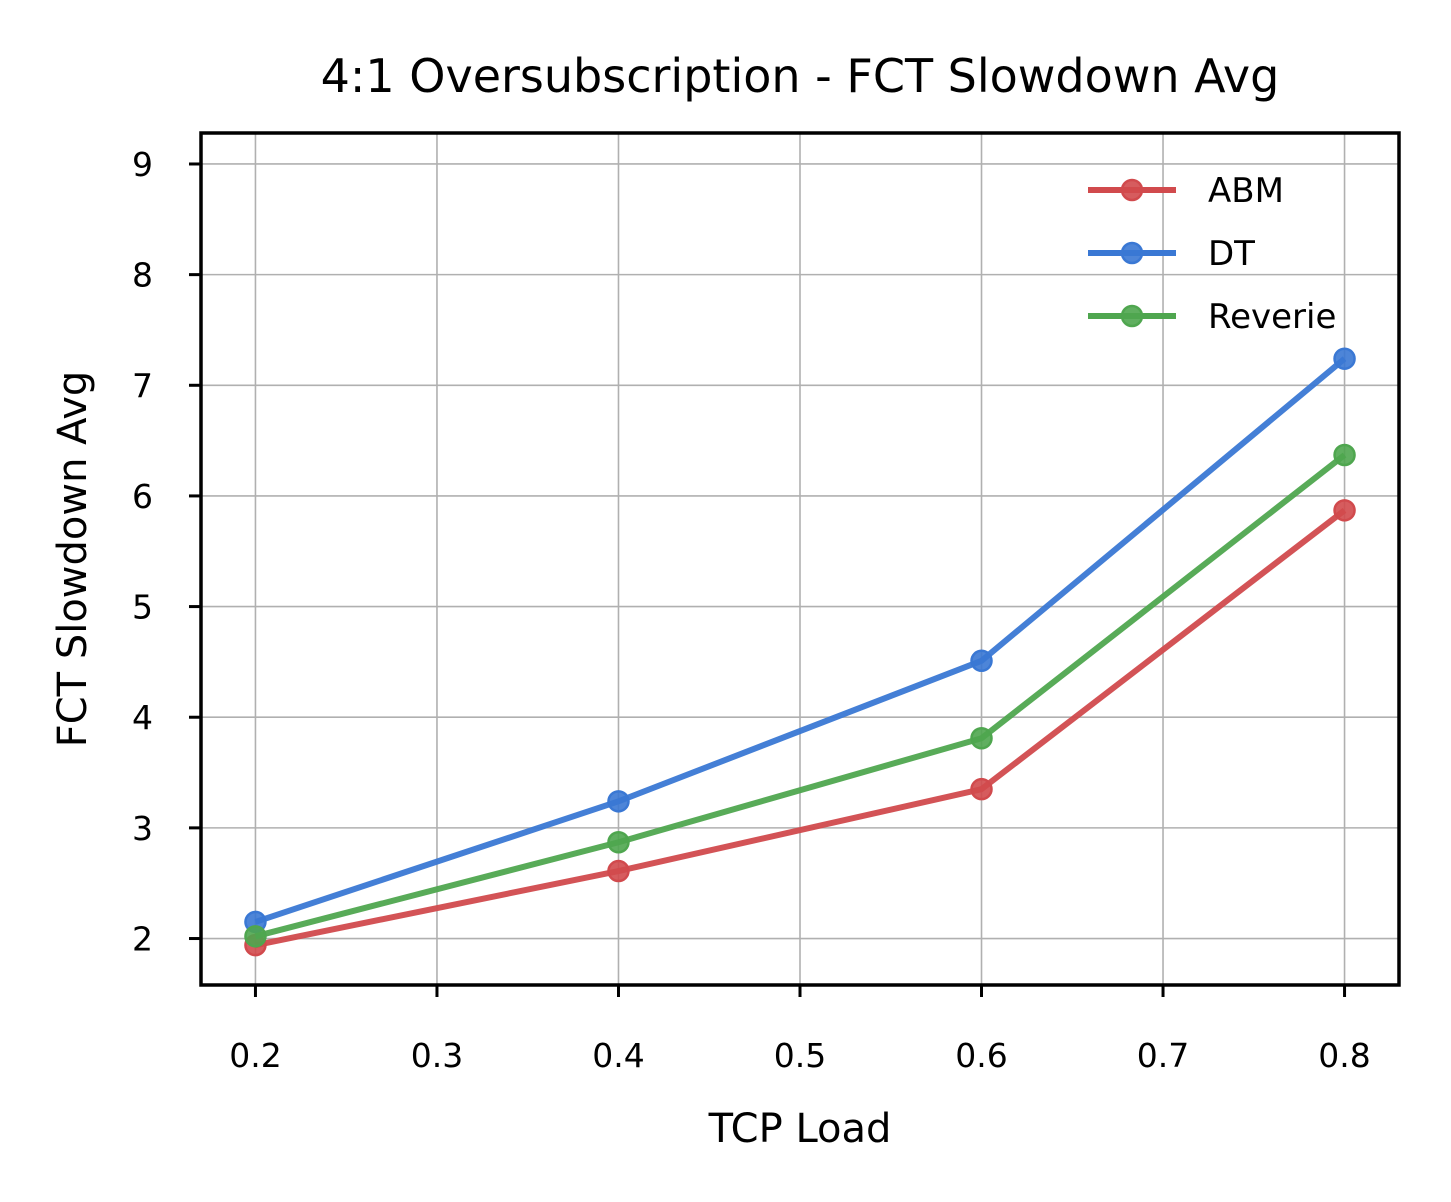  What do you see at coordinates (142, 607) in the screenshot?
I see `y-tick-label: 5` at bounding box center [142, 607].